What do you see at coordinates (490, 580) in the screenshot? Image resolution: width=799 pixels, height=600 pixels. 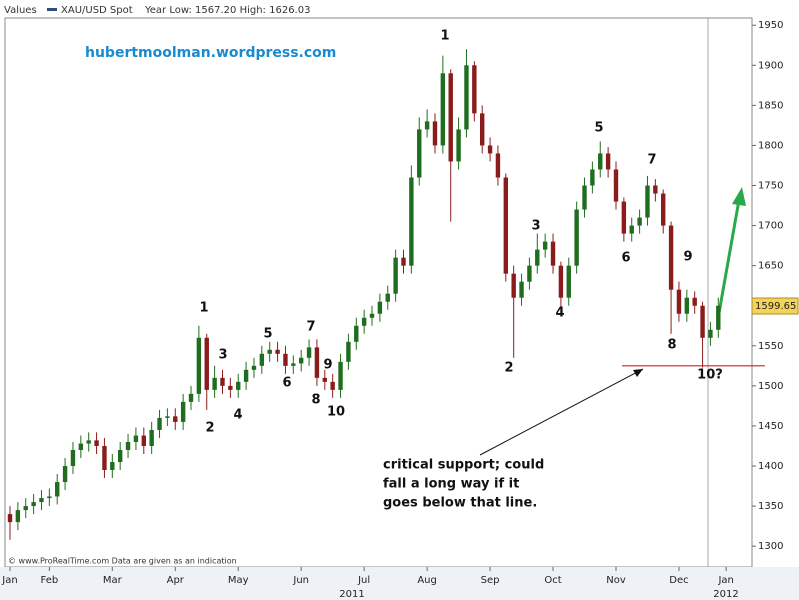 I see `x-tick-label: Sep` at bounding box center [490, 580].